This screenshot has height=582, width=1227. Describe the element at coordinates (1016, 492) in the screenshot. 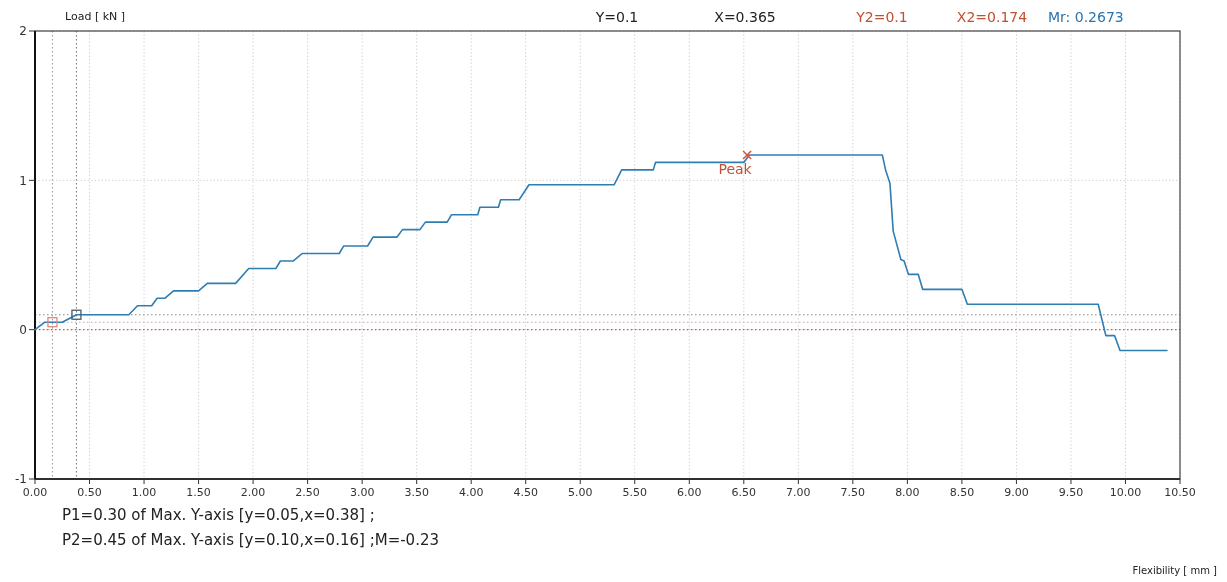

I see `x-tick-label: 9.00` at that location.